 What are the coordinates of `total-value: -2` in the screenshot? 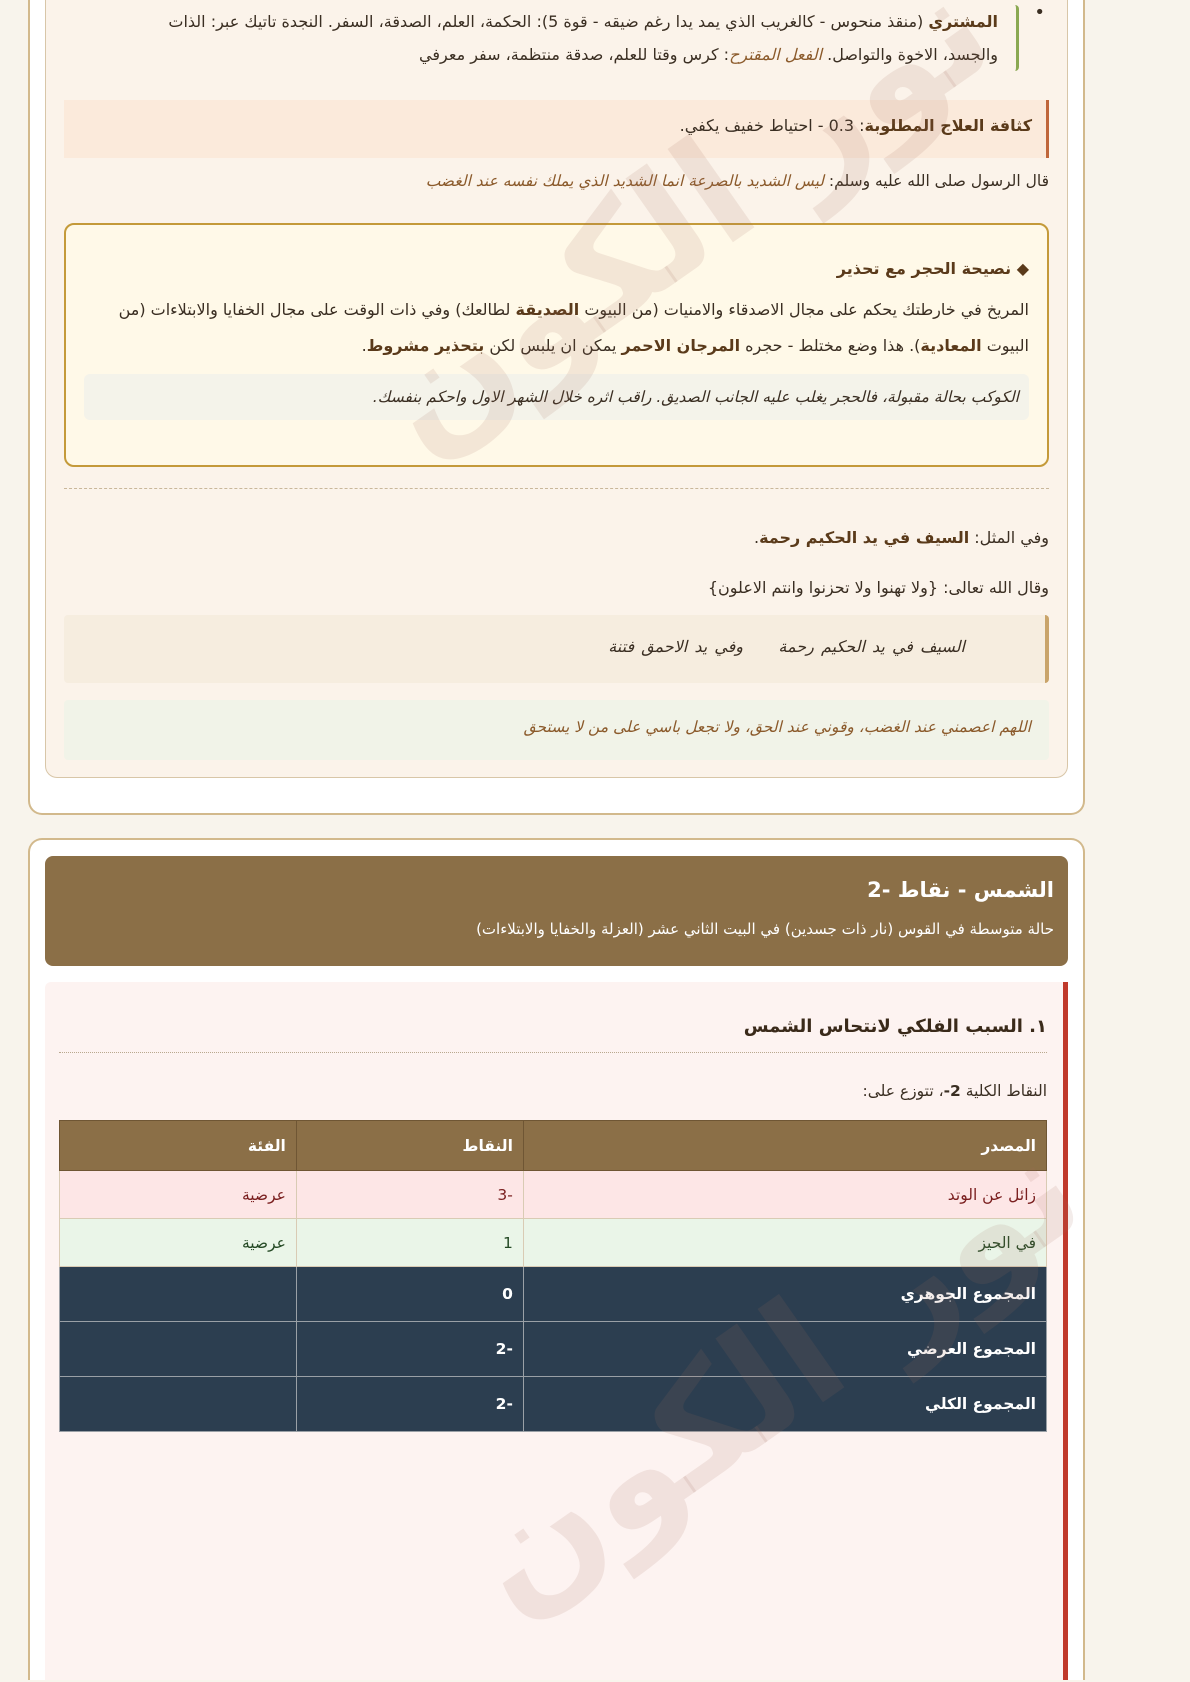 It's located at (952, 1091).